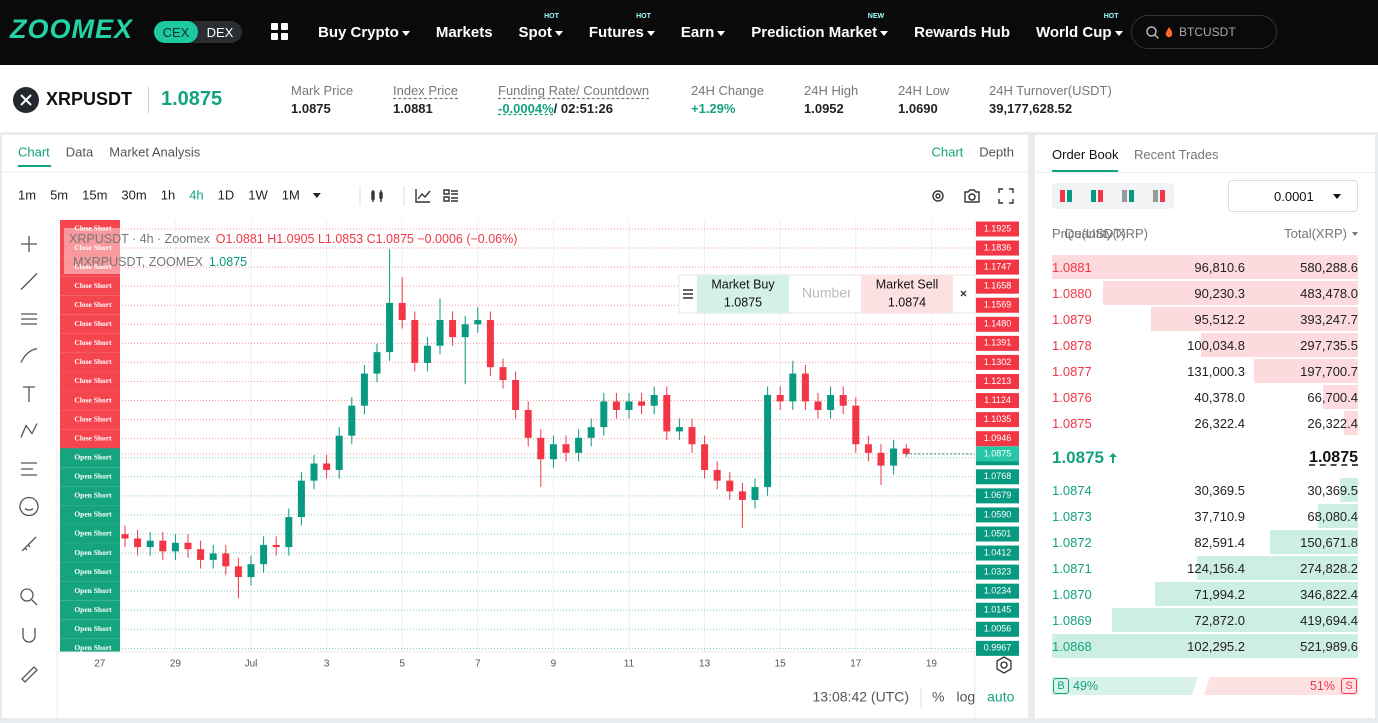 This screenshot has width=1378, height=723. I want to click on nav-item: World Cup HOT, so click(1079, 27).